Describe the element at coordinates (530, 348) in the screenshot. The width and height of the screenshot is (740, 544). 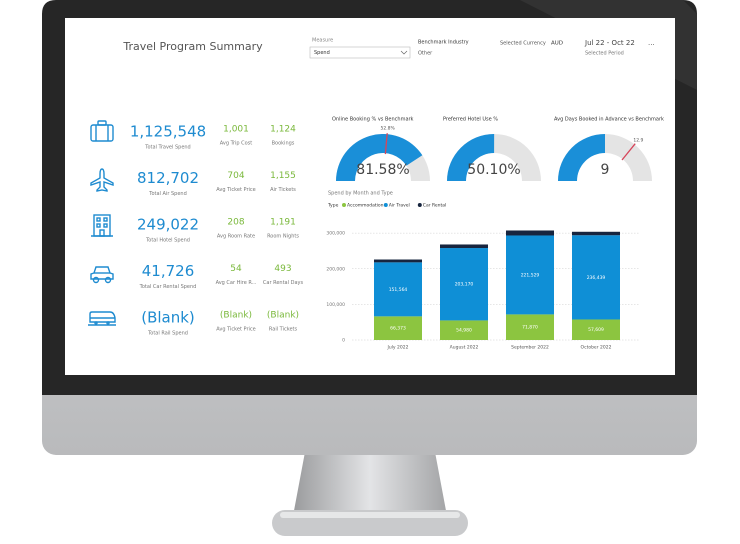
I see `x-tick-label: September 2022` at that location.